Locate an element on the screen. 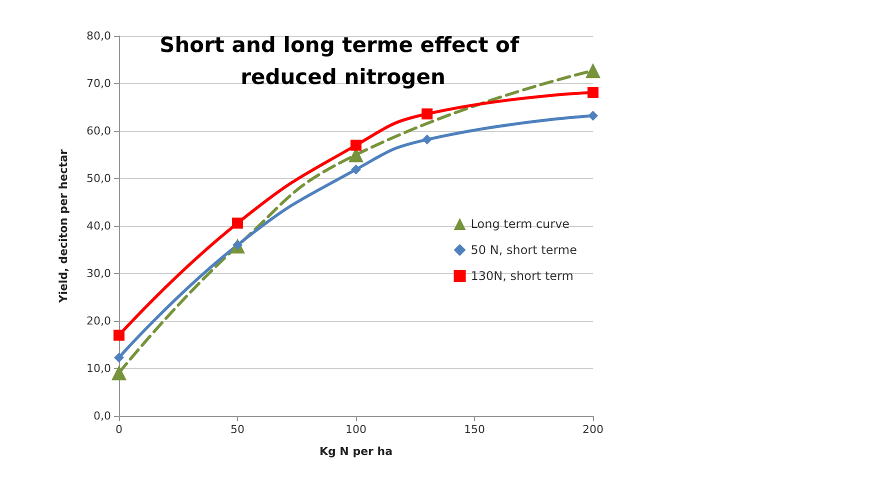  y-tick-label: 70,0 is located at coordinates (98, 83).